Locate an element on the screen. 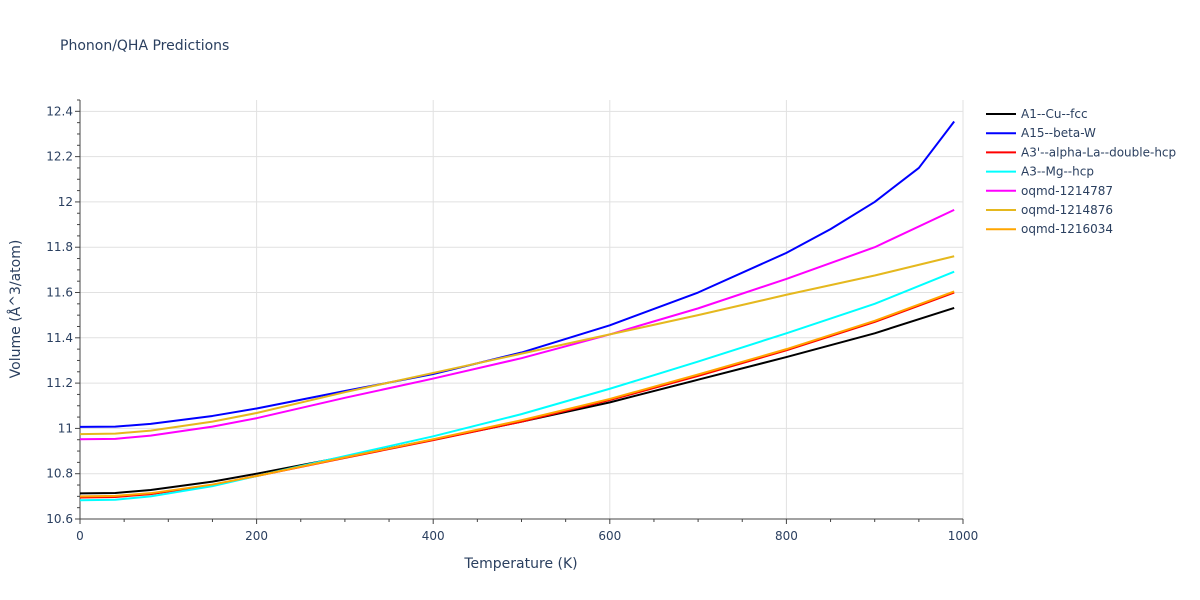 This screenshot has height=600, width=1200. x-tick-label: 1000 is located at coordinates (963, 536).